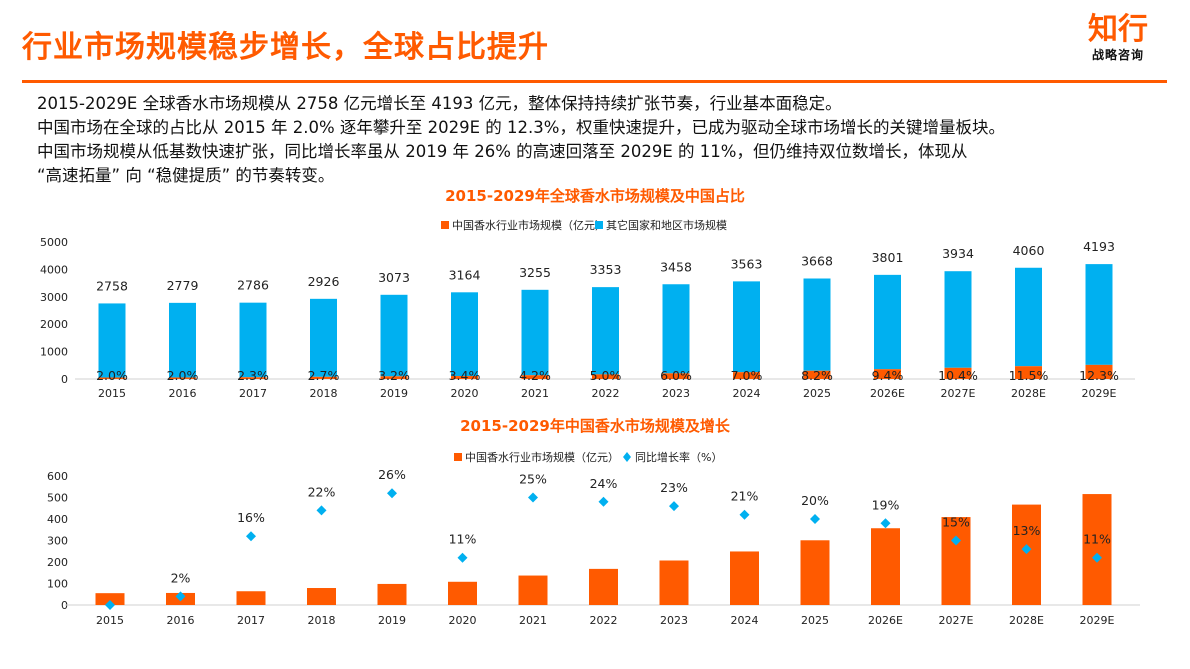 The image size is (1190, 669). I want to click on share-label: 3.2%, so click(394, 375).